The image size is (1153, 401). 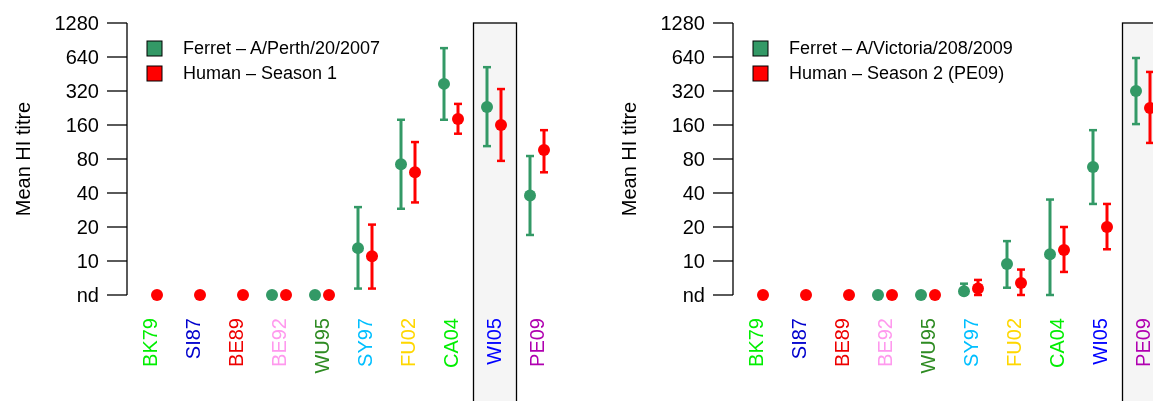 What do you see at coordinates (897, 73) in the screenshot?
I see `legend-label: Human – Season 2 (PE09)` at bounding box center [897, 73].